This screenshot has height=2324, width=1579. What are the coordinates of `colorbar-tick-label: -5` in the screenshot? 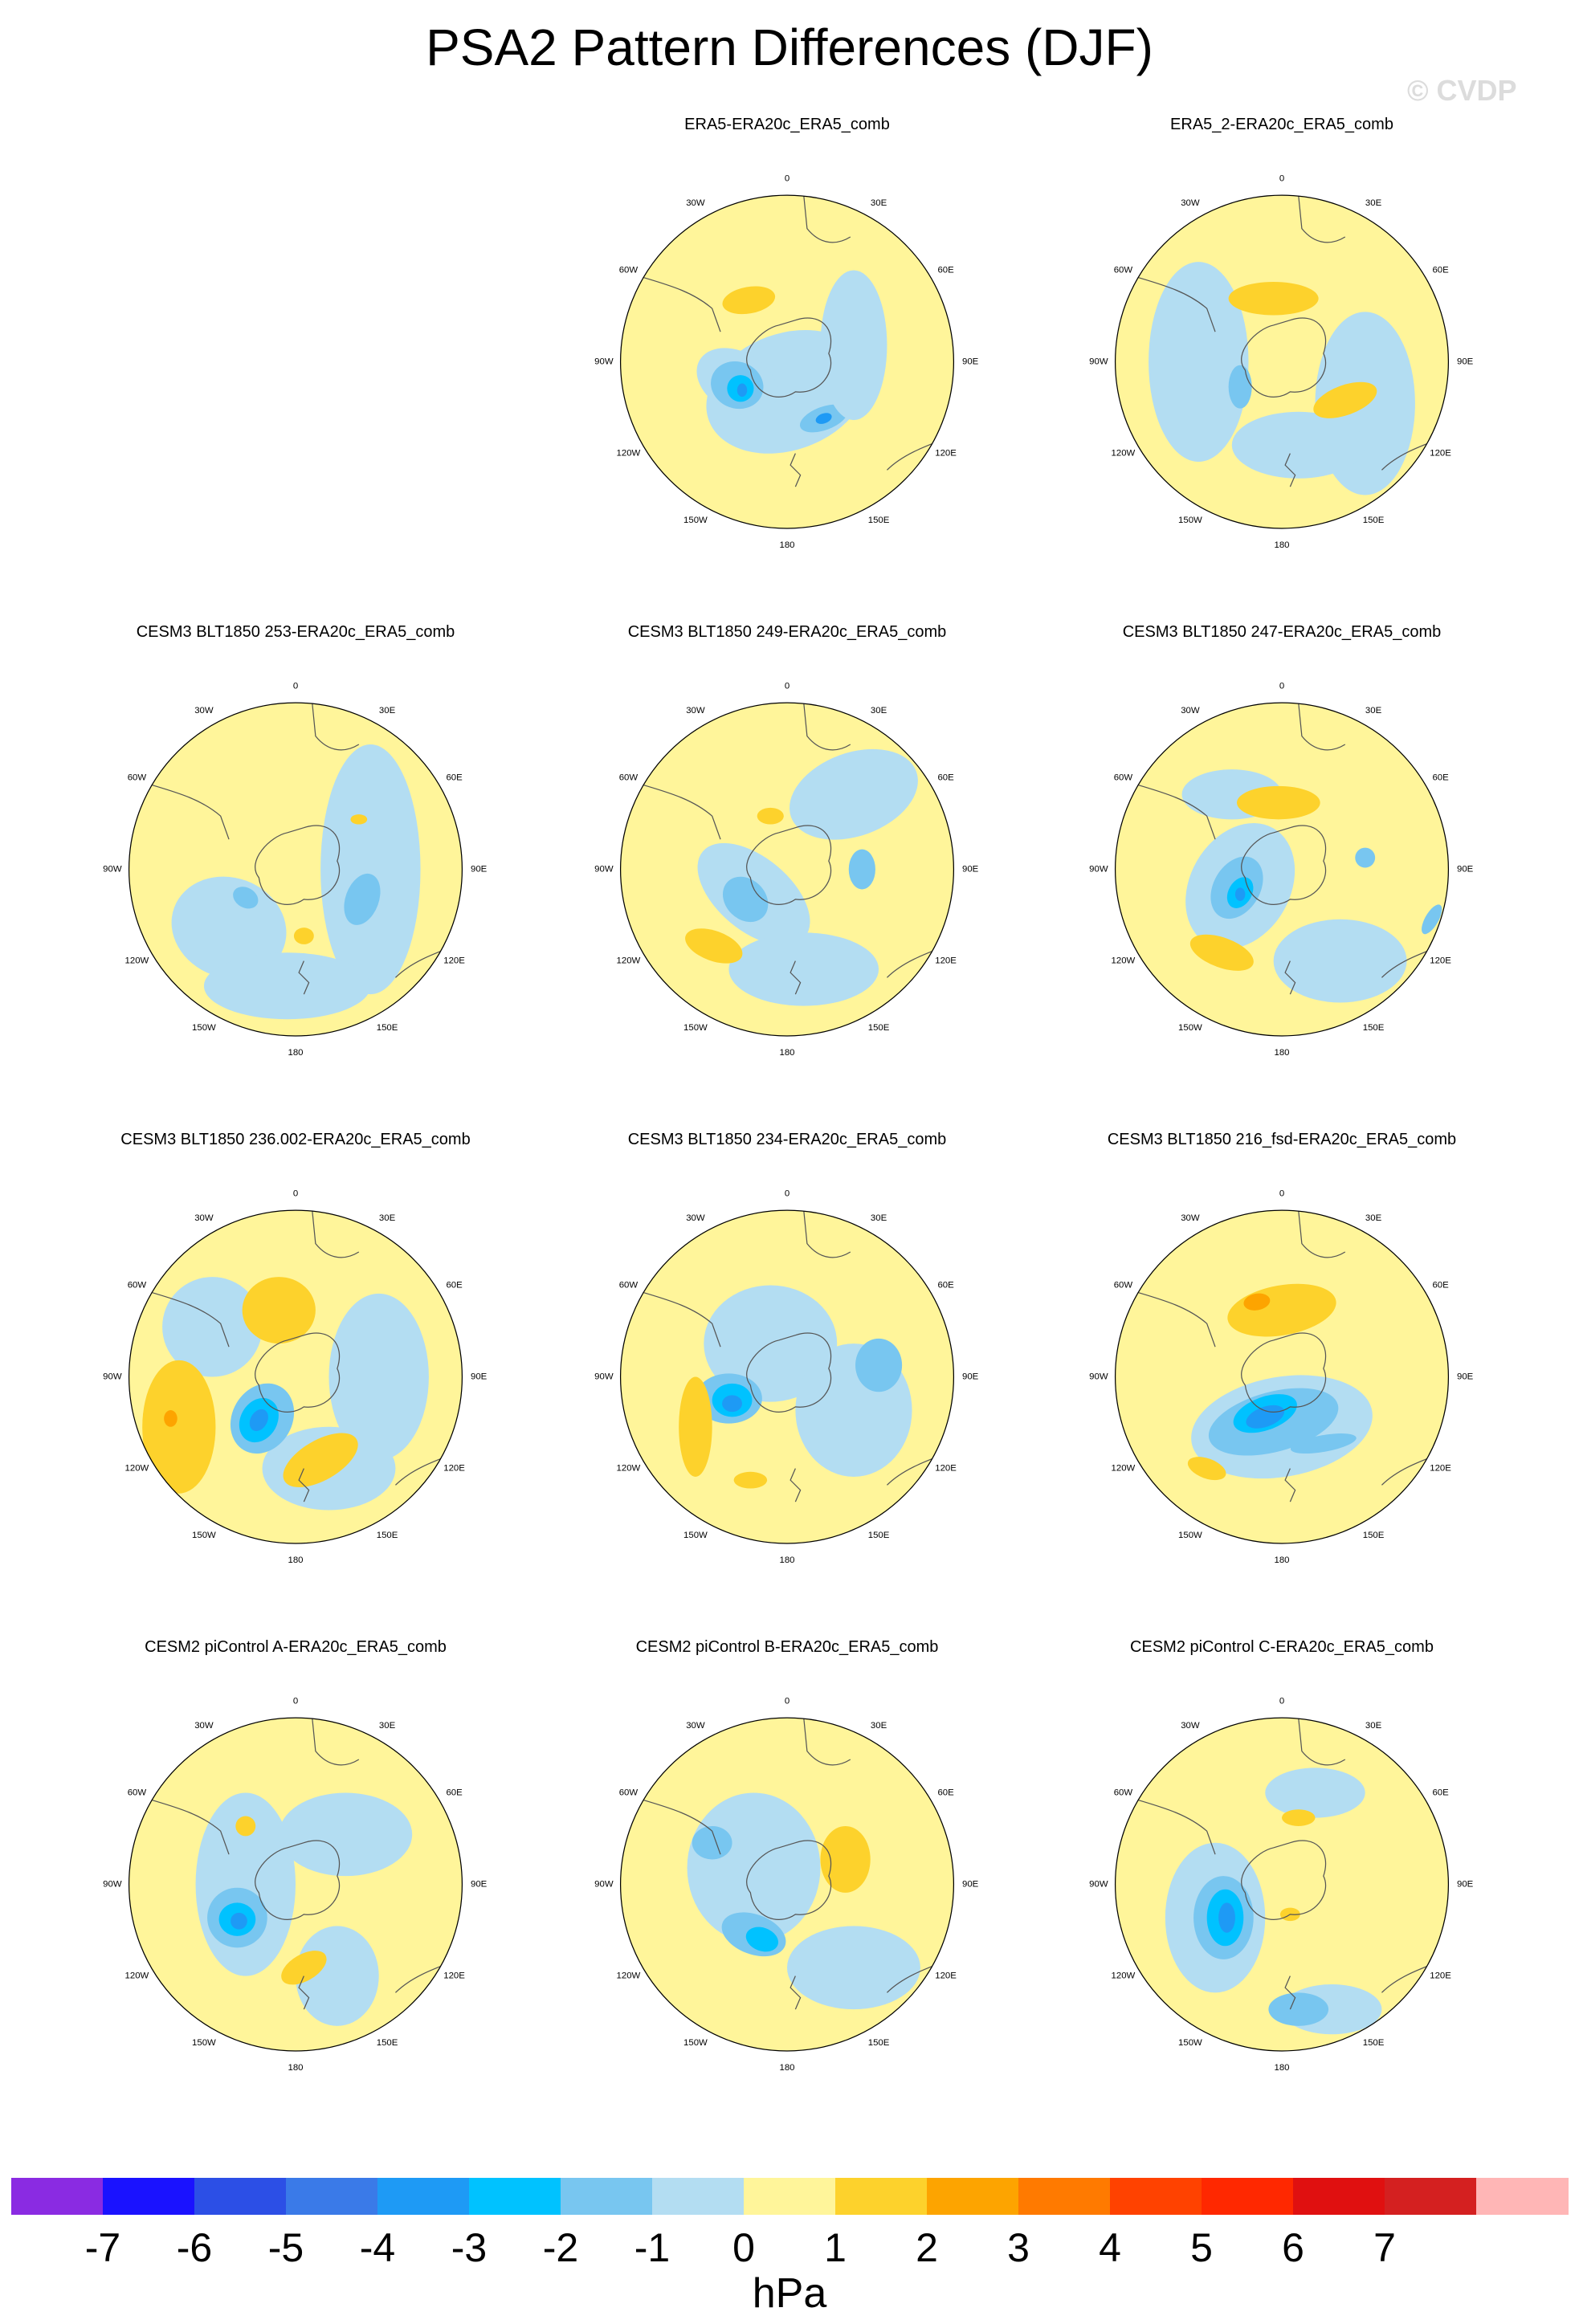 It's located at (285, 2248).